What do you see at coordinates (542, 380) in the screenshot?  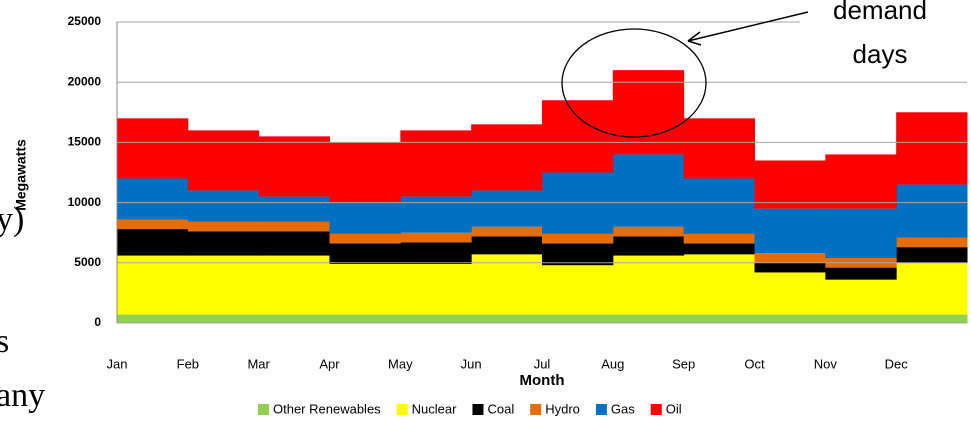 I see `x-axis-label: Month` at bounding box center [542, 380].